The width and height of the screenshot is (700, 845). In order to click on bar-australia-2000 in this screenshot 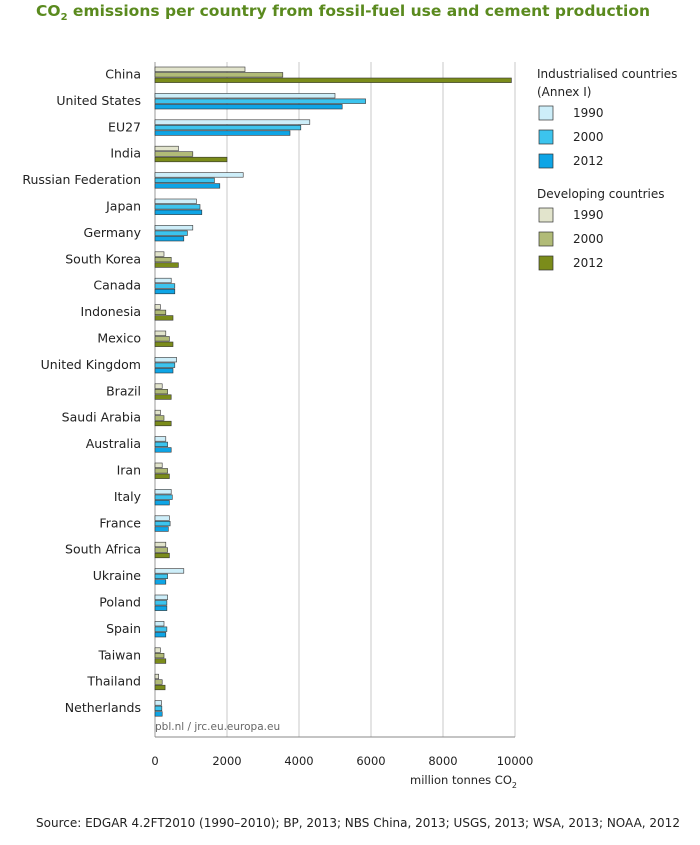, I will do `click(161, 444)`.